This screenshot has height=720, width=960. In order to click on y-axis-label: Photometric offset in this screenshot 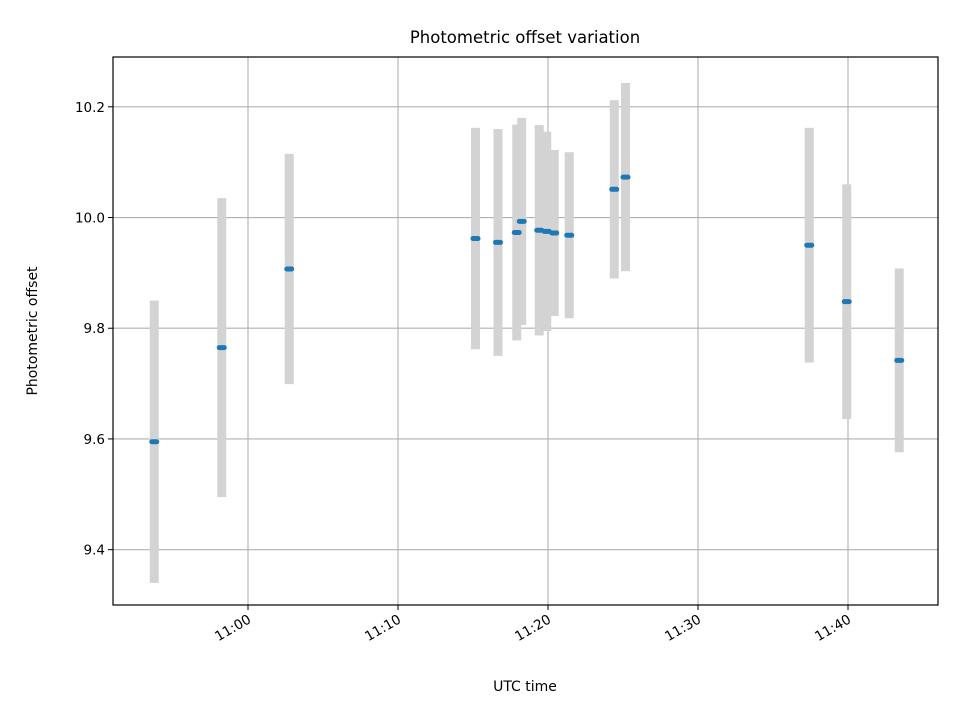, I will do `click(33, 331)`.